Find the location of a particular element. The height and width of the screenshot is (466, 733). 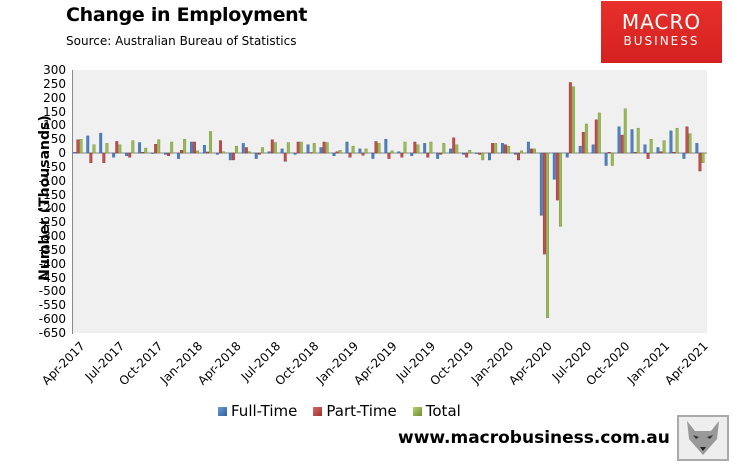

full-time-swatch is located at coordinates (222, 411).